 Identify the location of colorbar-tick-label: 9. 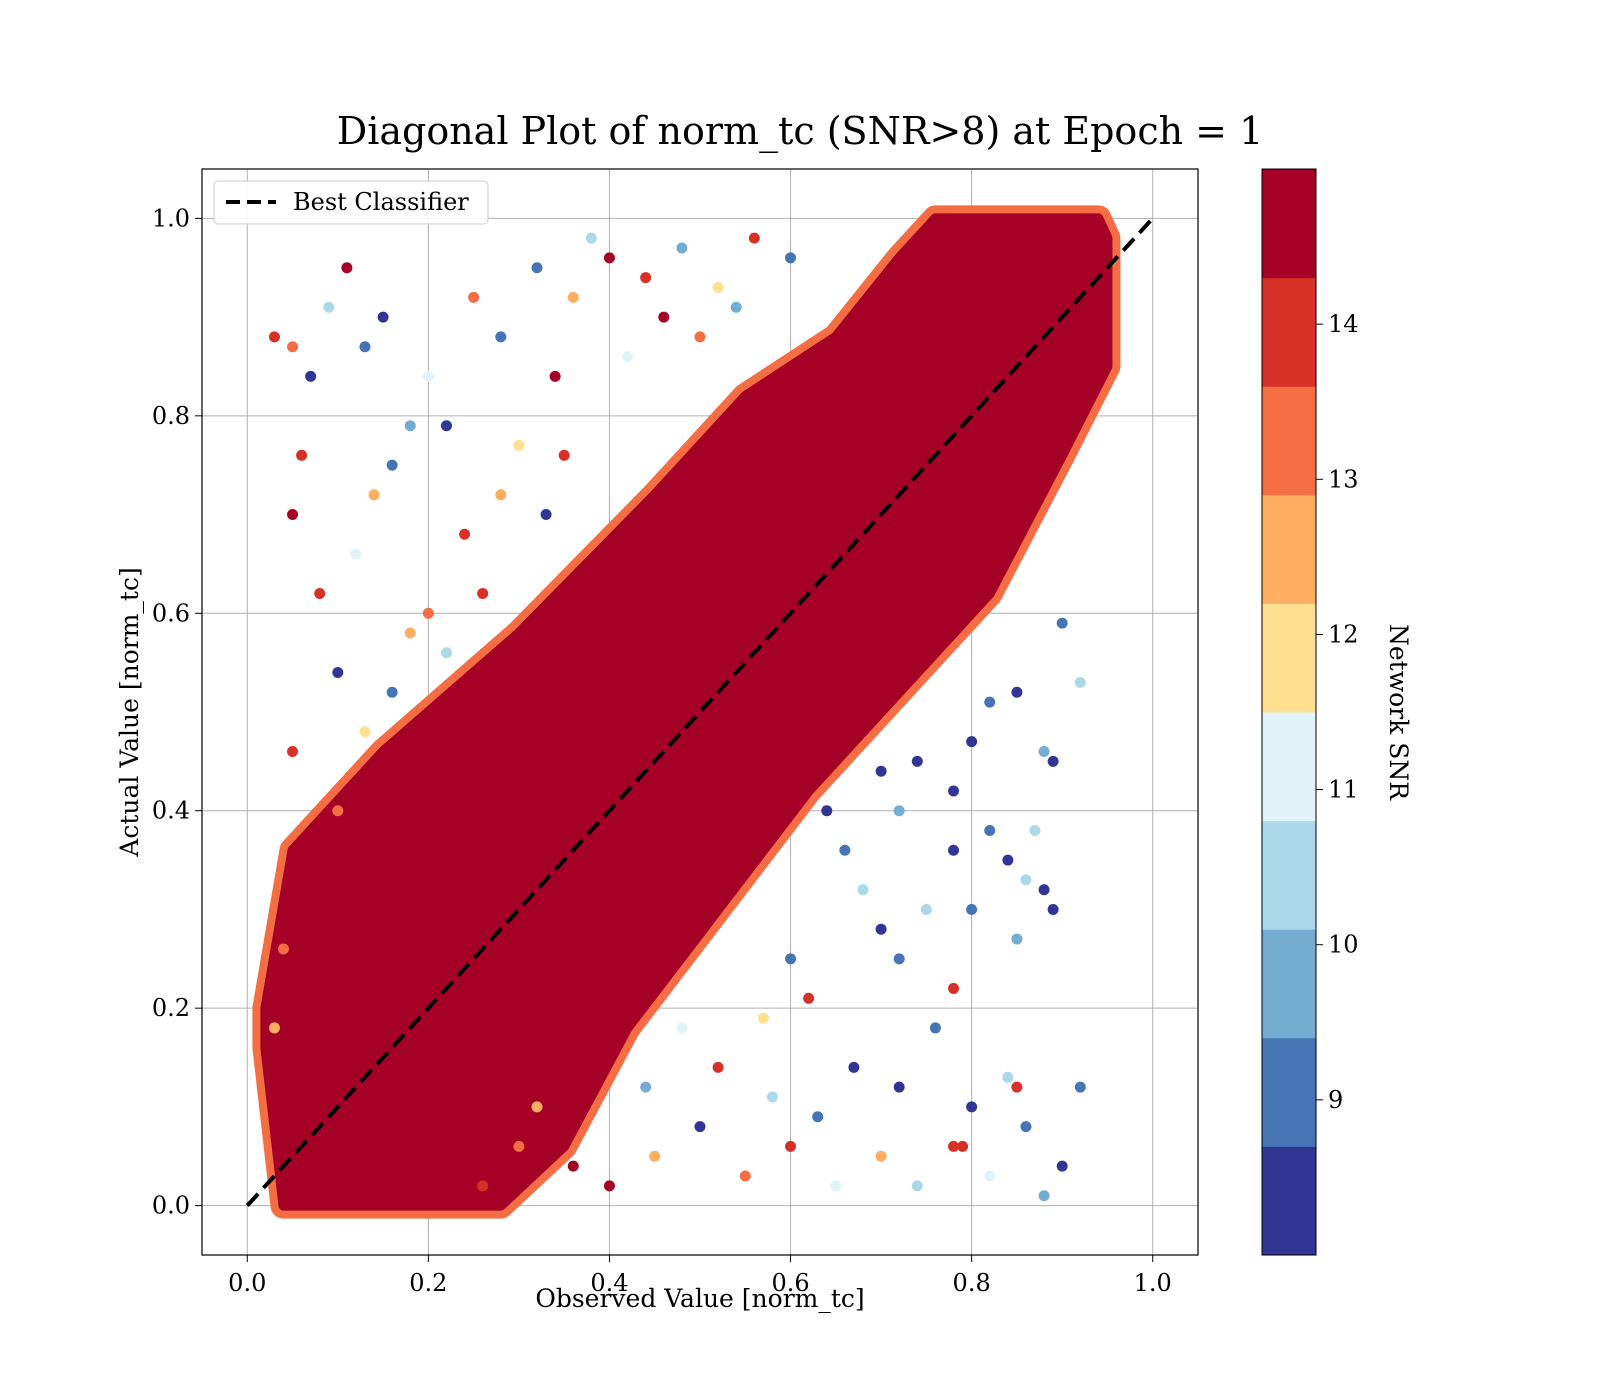
(1335, 1100).